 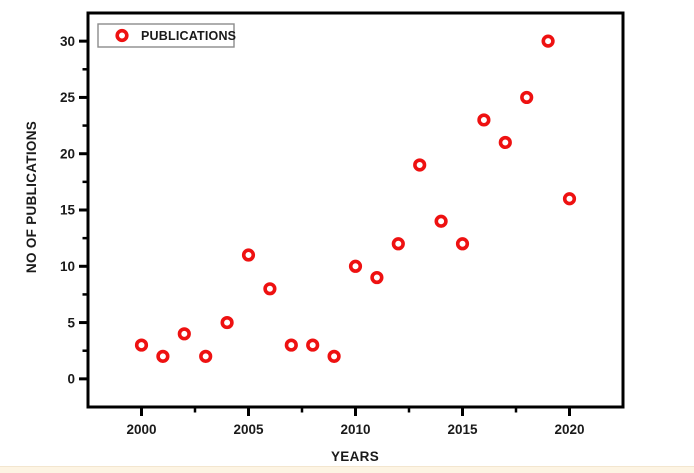 I want to click on y-tick-label: 30, so click(x=67, y=41).